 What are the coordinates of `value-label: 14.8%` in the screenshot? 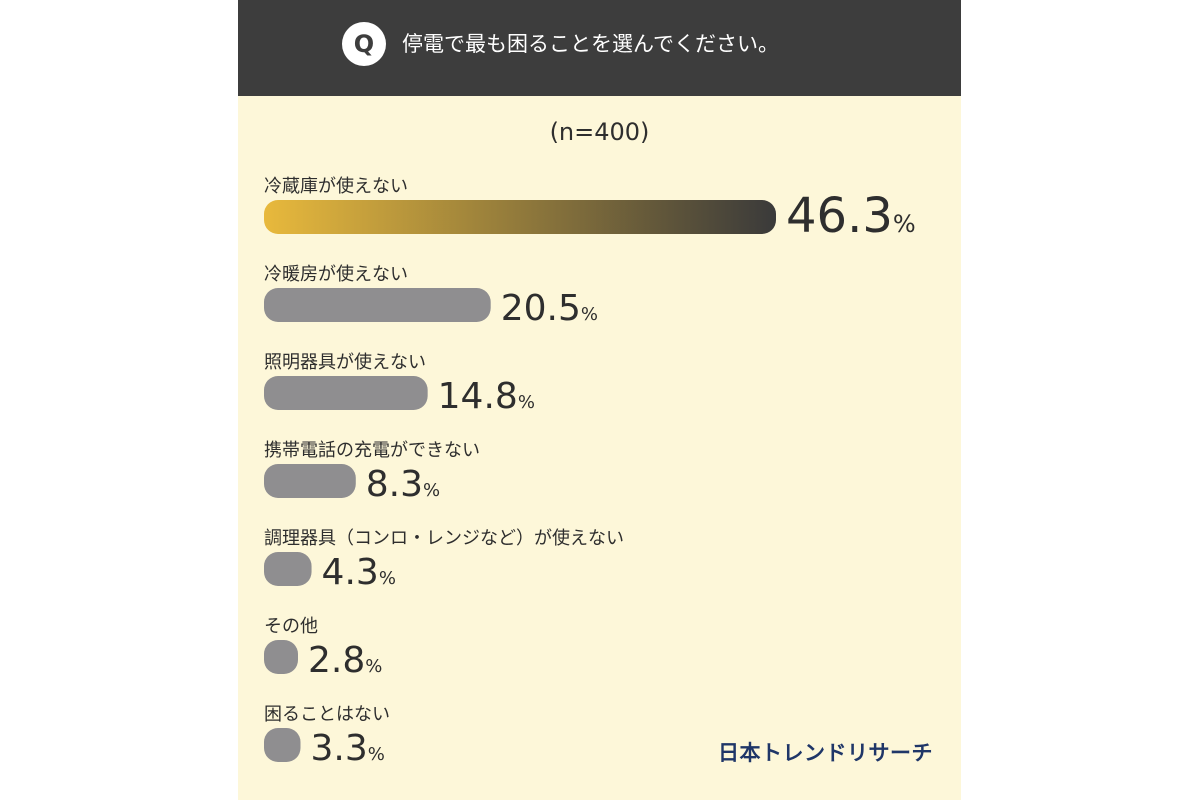 It's located at (486, 396).